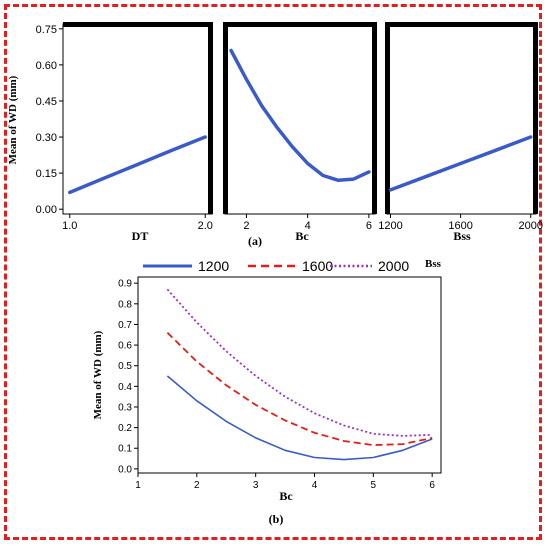 Image resolution: width=550 pixels, height=547 pixels. What do you see at coordinates (46, 30) in the screenshot?
I see `panel-a-ytick-label: 0.75` at bounding box center [46, 30].